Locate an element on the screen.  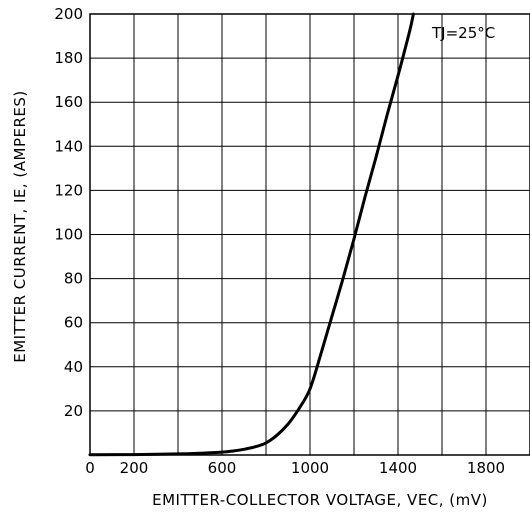
y-tick-label: 120 is located at coordinates (68, 190).